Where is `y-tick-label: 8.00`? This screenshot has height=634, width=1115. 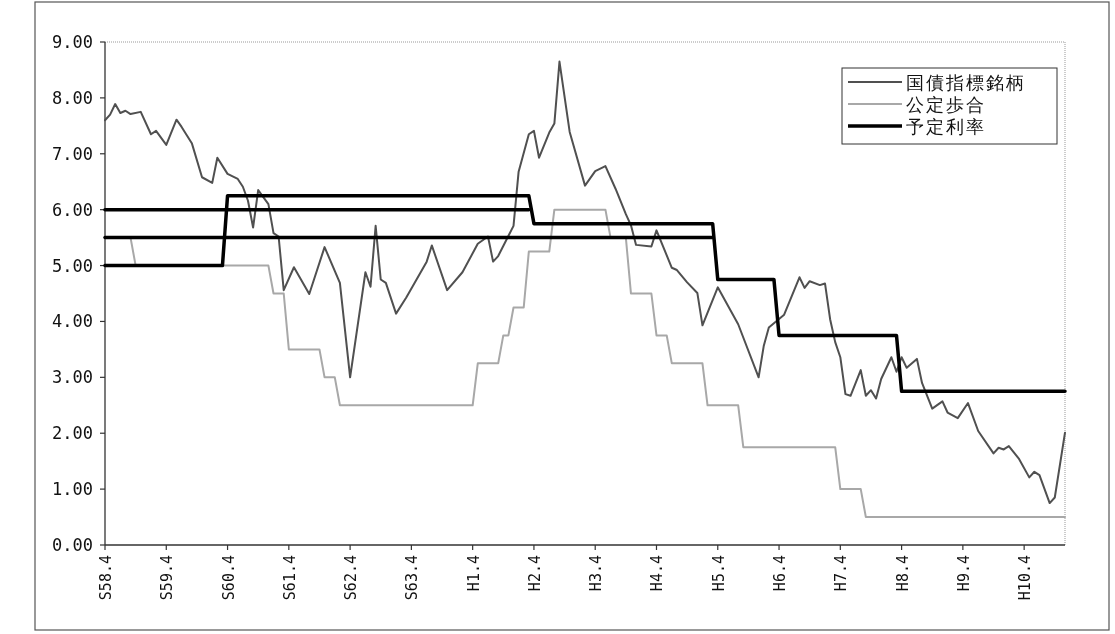
y-tick-label: 8.00 is located at coordinates (72, 97).